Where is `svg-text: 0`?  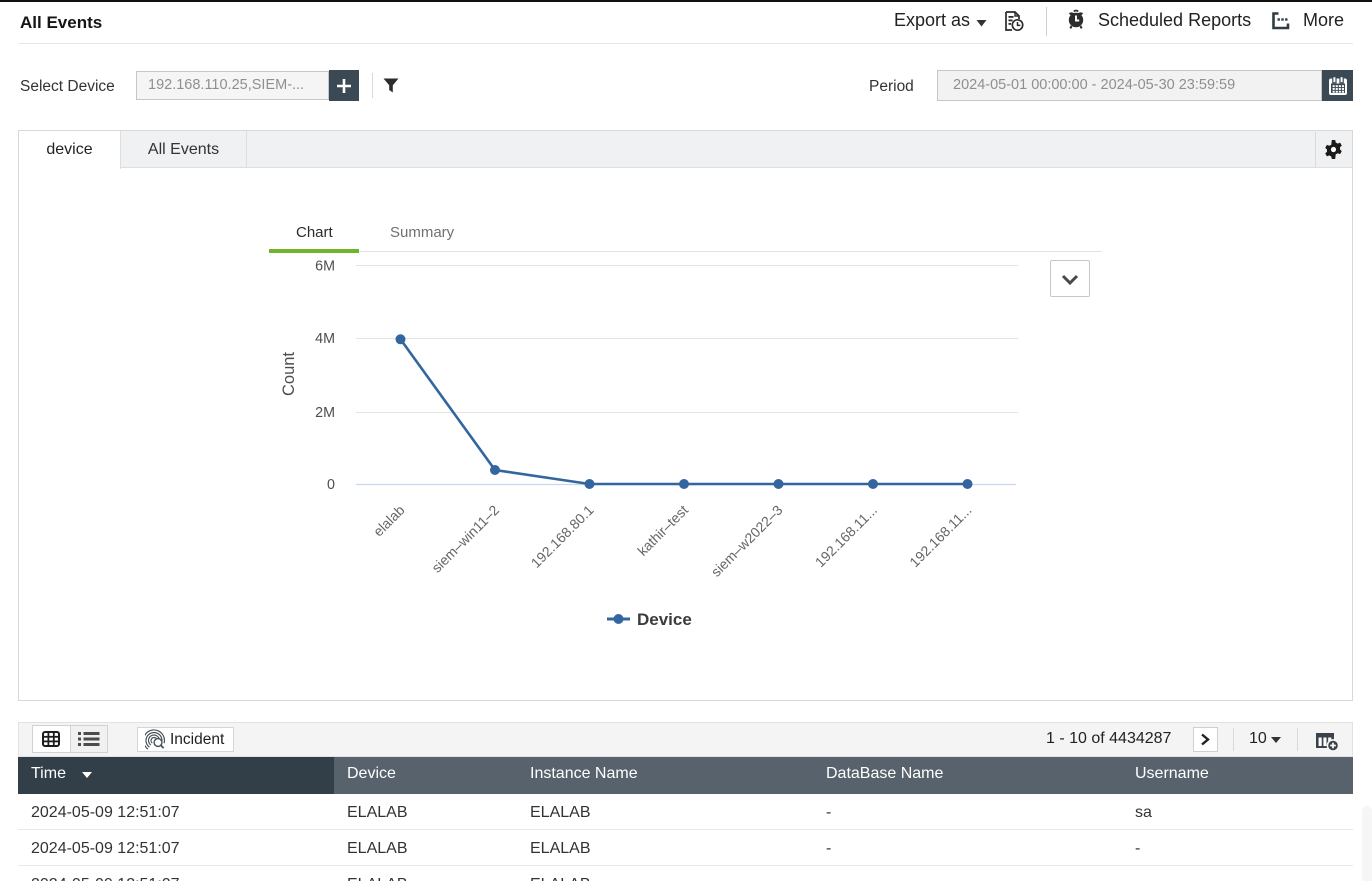 svg-text: 0 is located at coordinates (331, 485).